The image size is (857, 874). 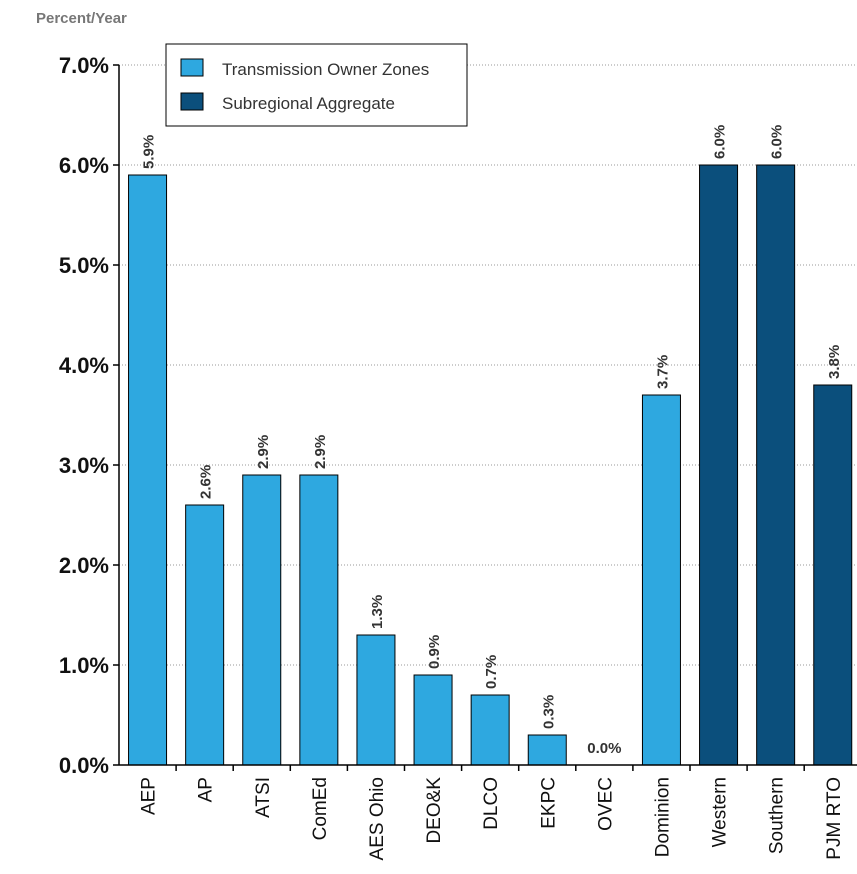 What do you see at coordinates (192, 101) in the screenshot?
I see `legend-swatch-aggregate` at bounding box center [192, 101].